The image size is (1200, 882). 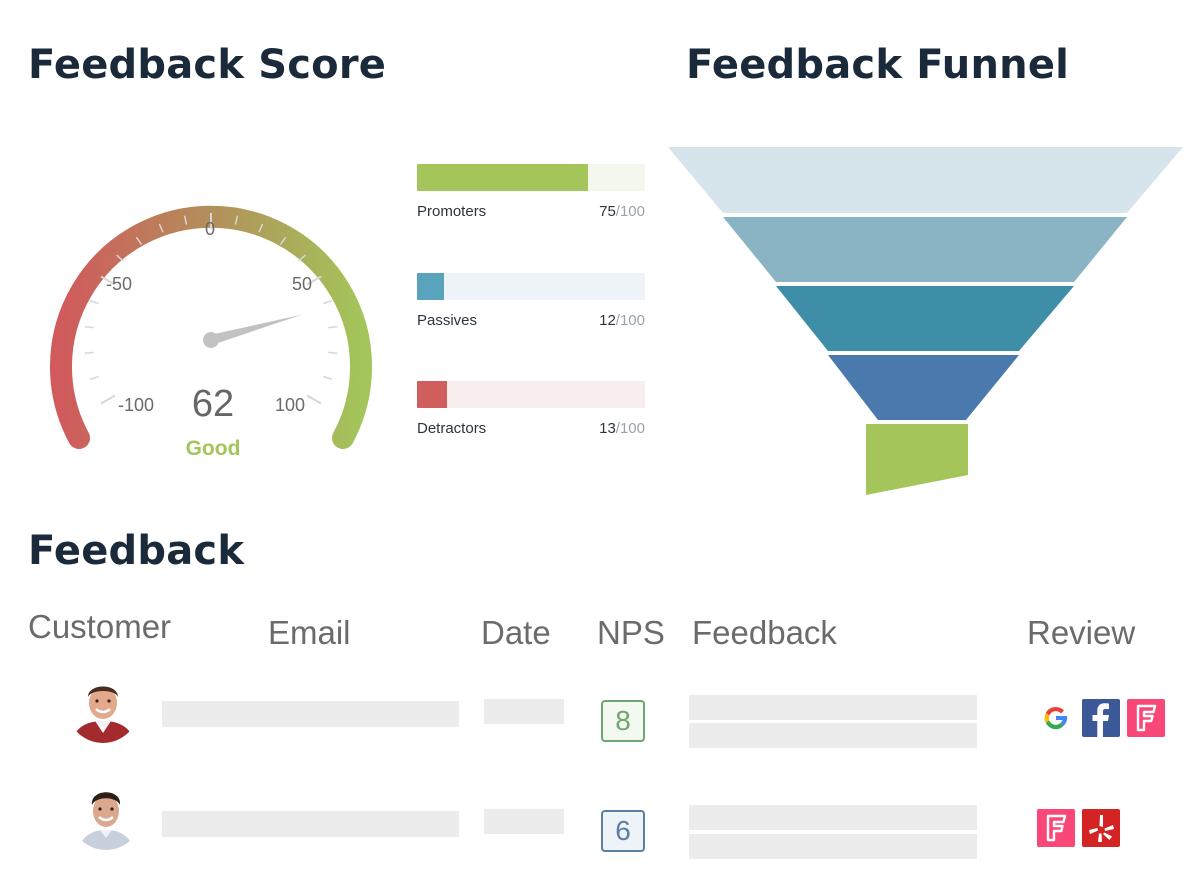 What do you see at coordinates (447, 320) in the screenshot?
I see `bar-label: Passives` at bounding box center [447, 320].